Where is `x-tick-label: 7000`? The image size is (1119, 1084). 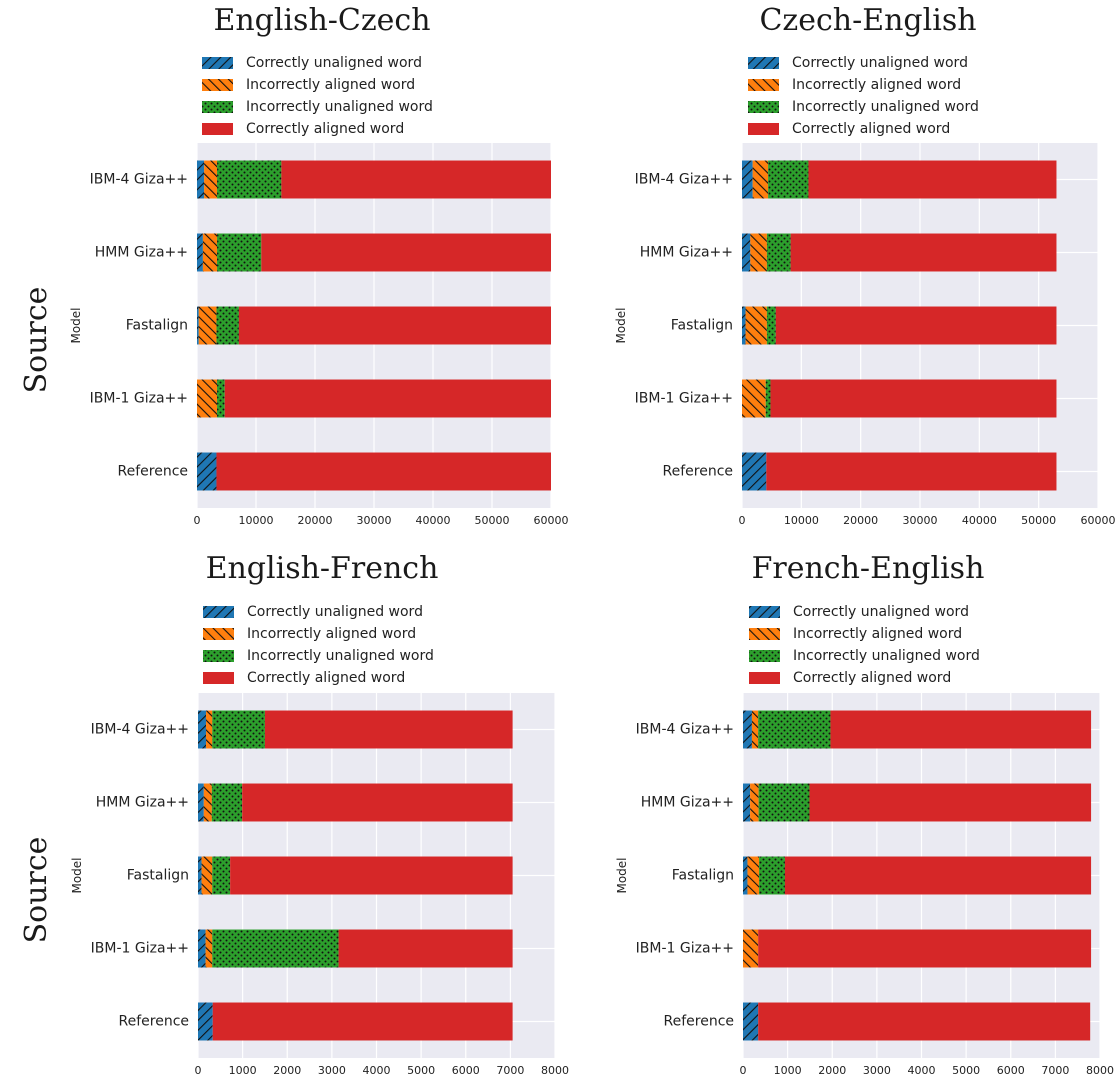
x-tick-label: 7000 is located at coordinates (510, 1070).